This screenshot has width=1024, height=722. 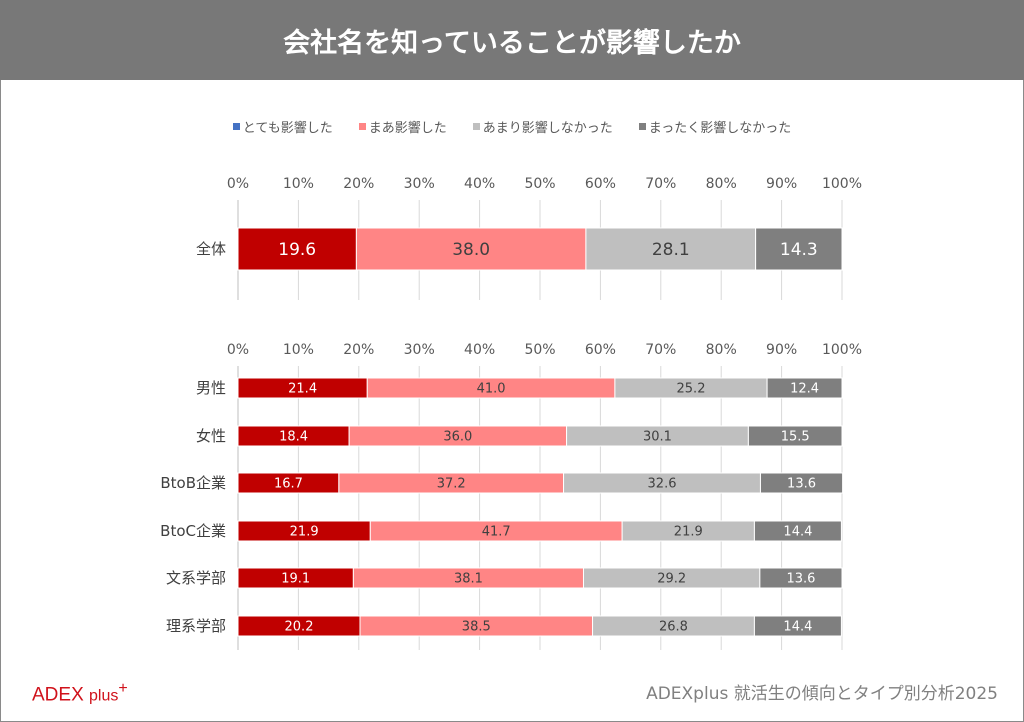 I want to click on legend-label: とても影響した, so click(x=287, y=128).